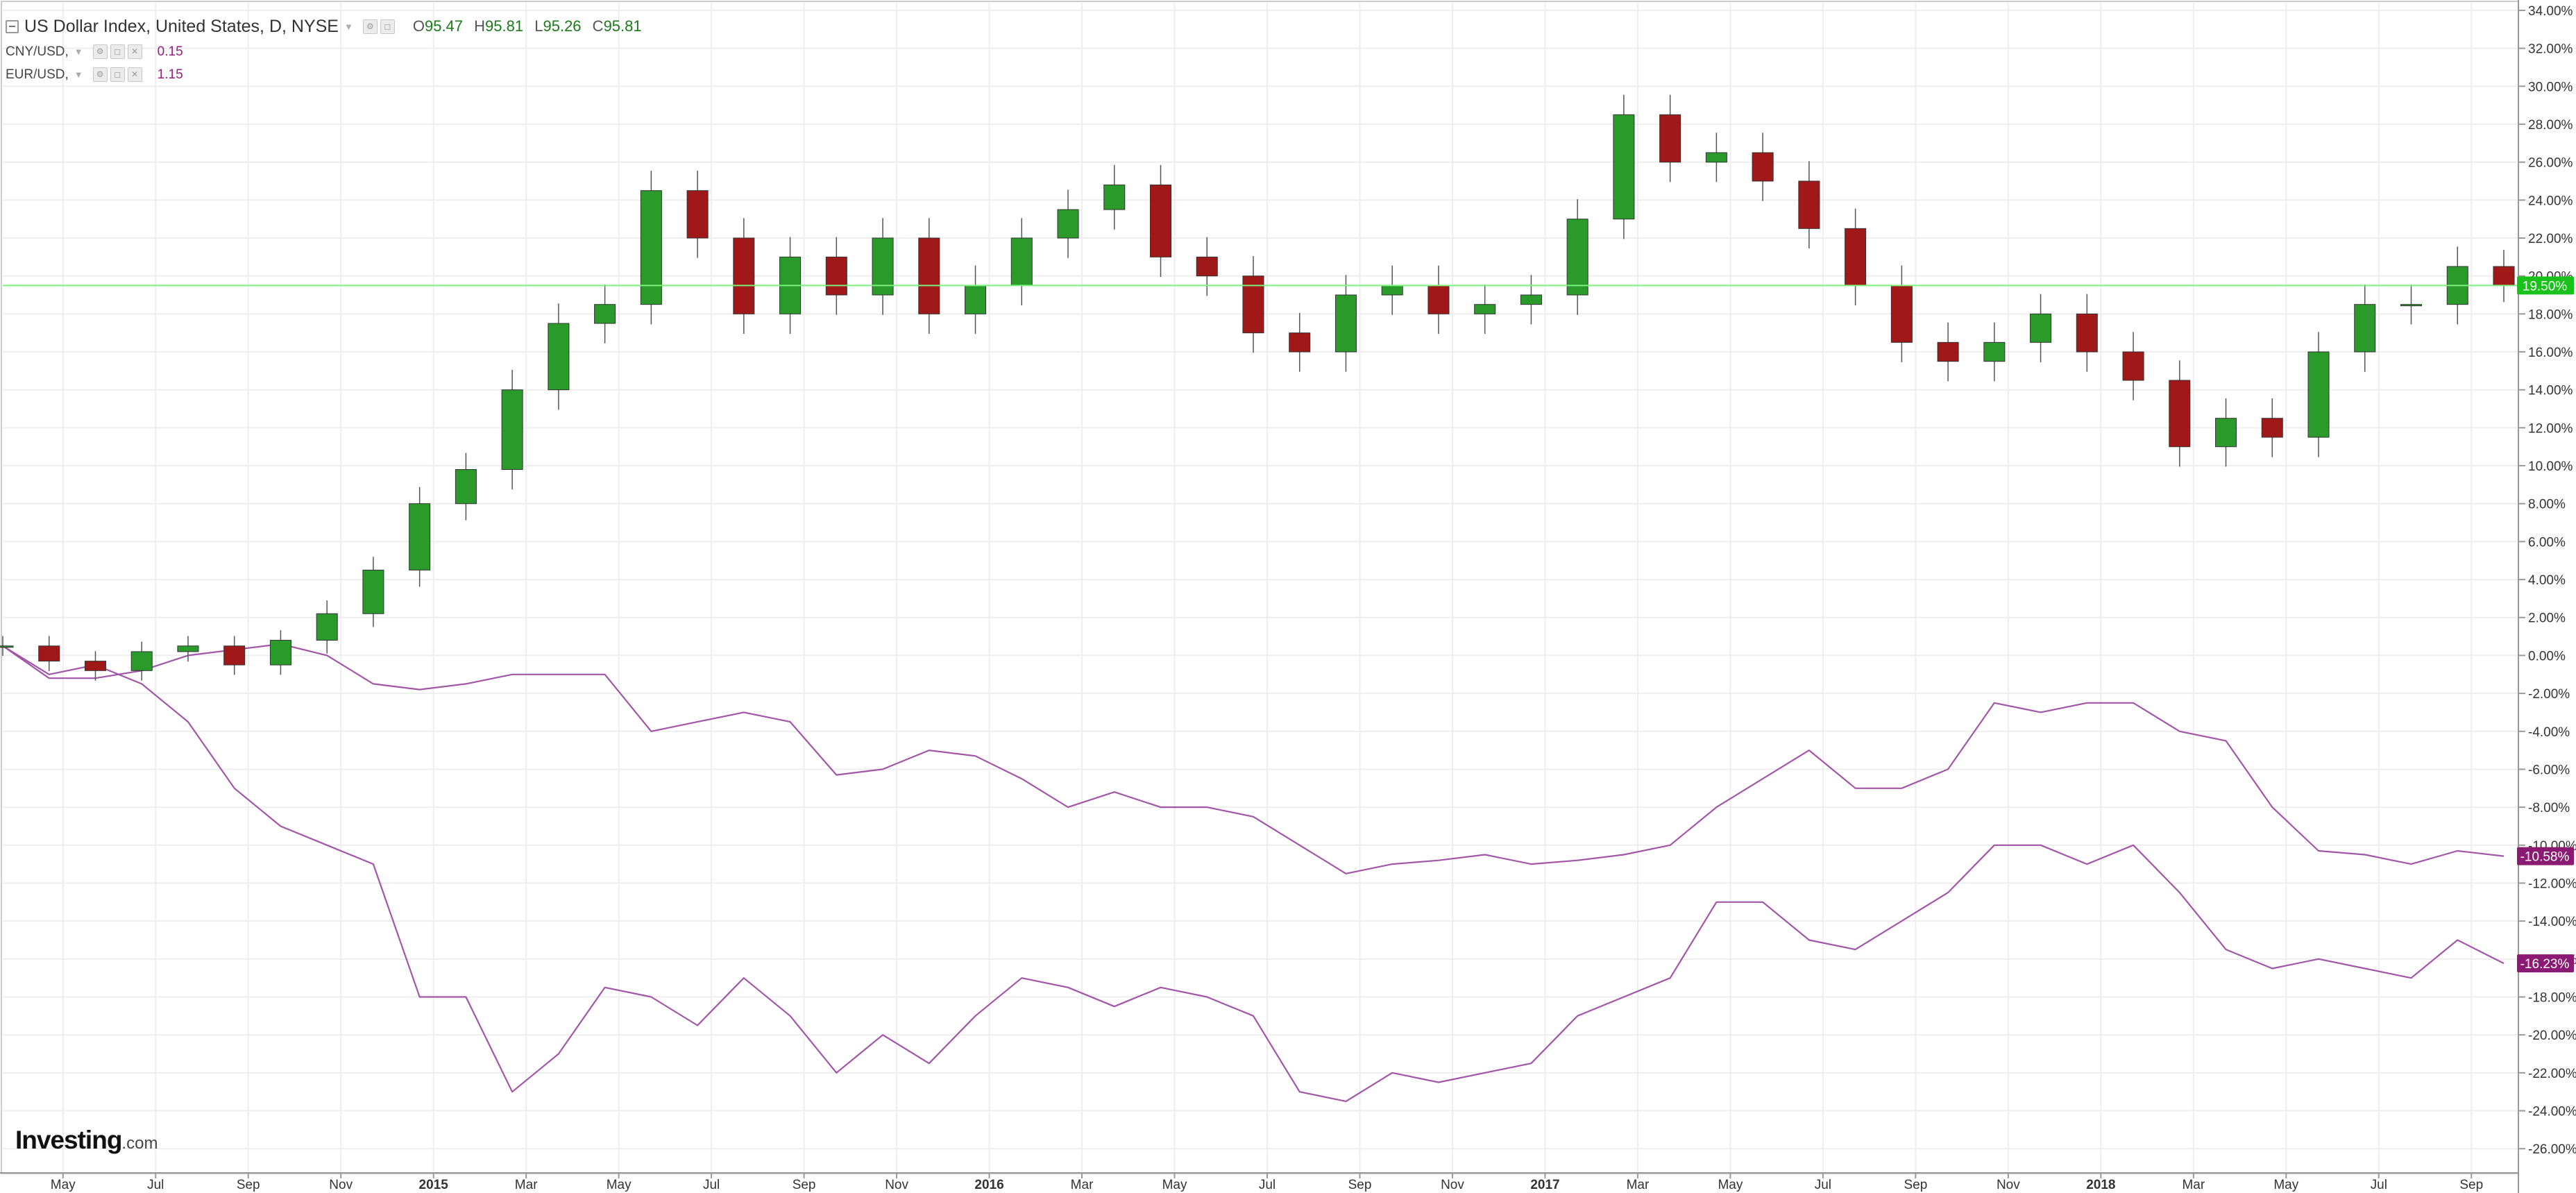 This screenshot has width=2576, height=1193. What do you see at coordinates (2551, 466) in the screenshot?
I see `y-tick-label: 10.00%` at bounding box center [2551, 466].